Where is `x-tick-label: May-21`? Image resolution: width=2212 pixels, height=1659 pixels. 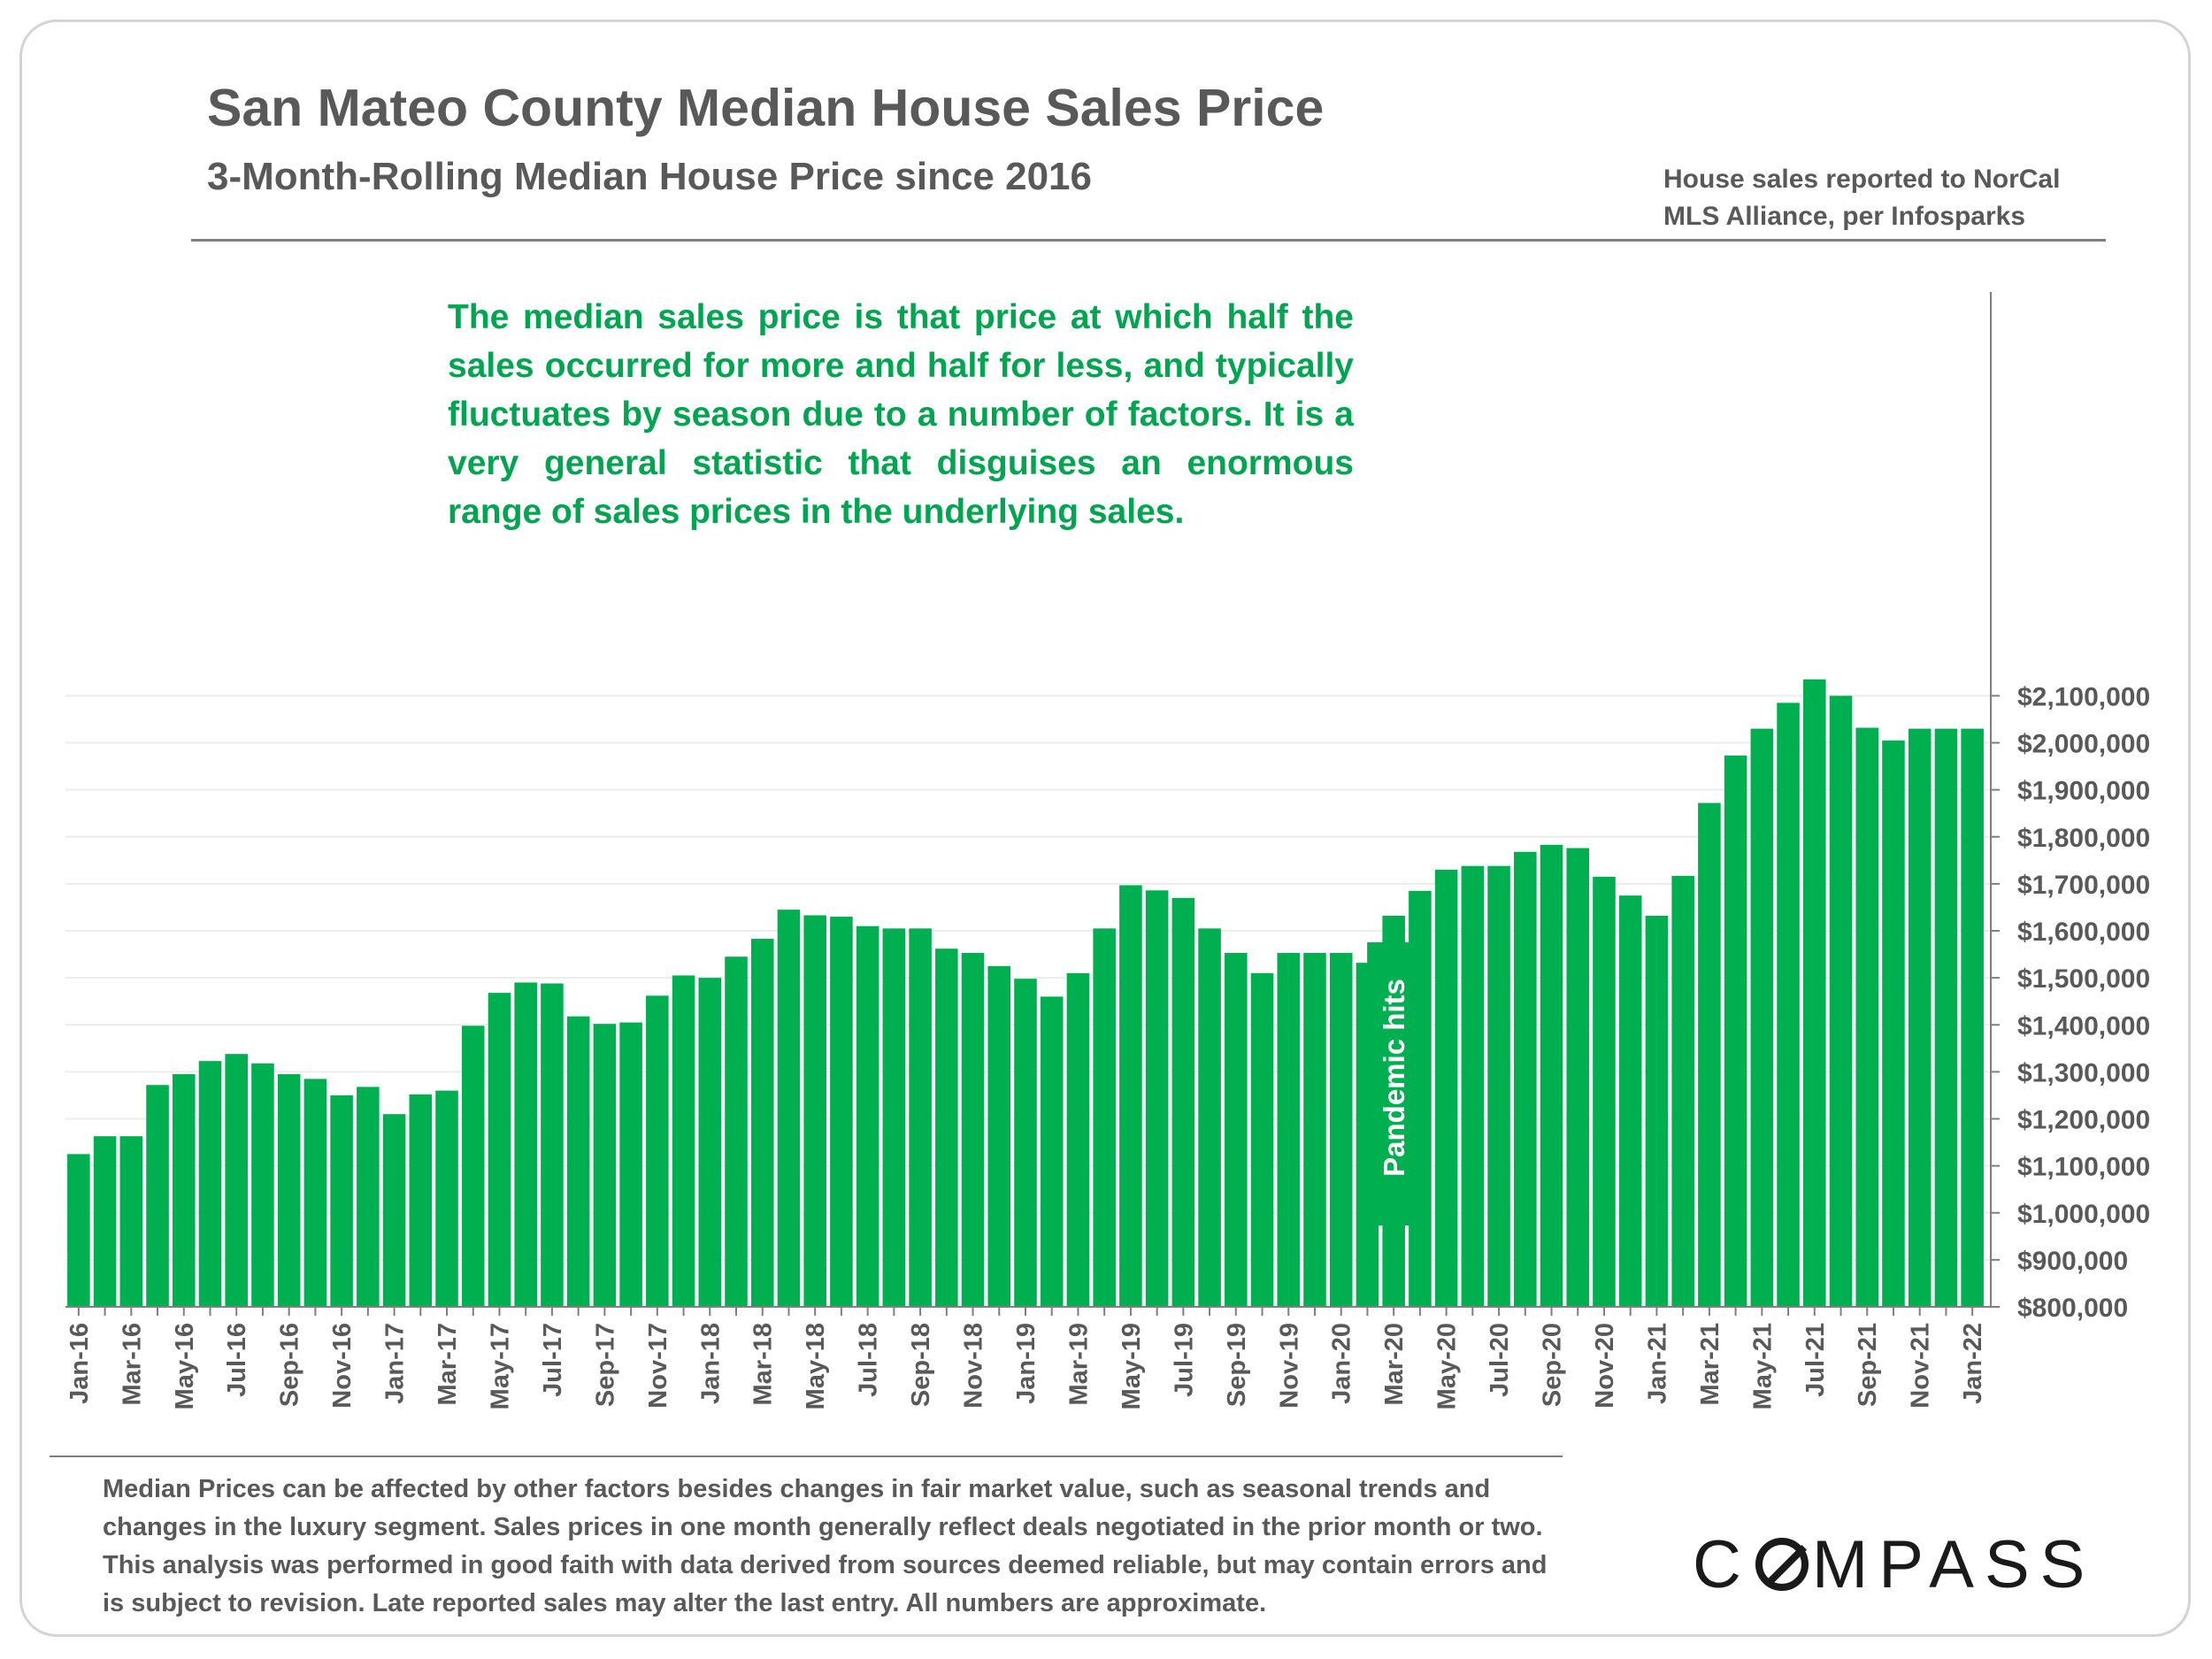 x-tick-label: May-21 is located at coordinates (1763, 1366).